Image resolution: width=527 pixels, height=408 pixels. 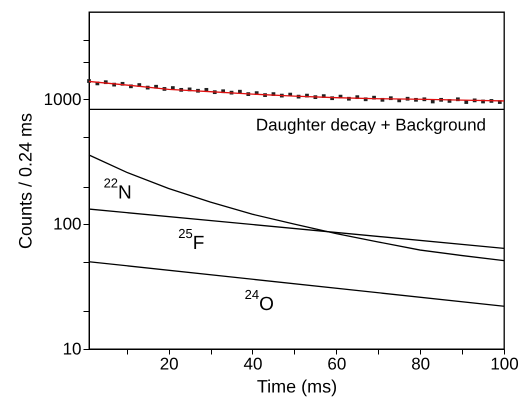 I want to click on y-tick-label: 10, so click(x=72, y=349).